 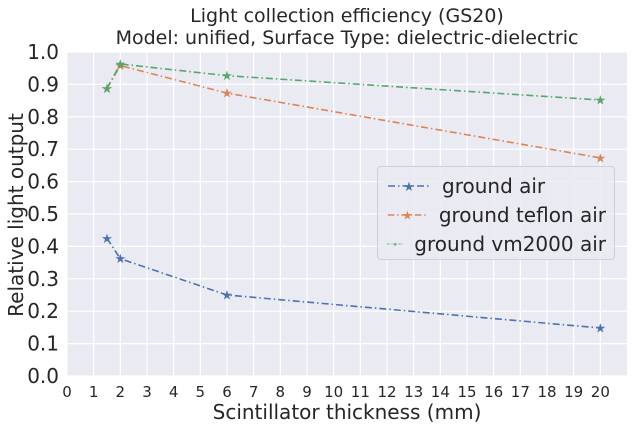 What do you see at coordinates (43, 376) in the screenshot?
I see `y-tick-label: 0.0` at bounding box center [43, 376].